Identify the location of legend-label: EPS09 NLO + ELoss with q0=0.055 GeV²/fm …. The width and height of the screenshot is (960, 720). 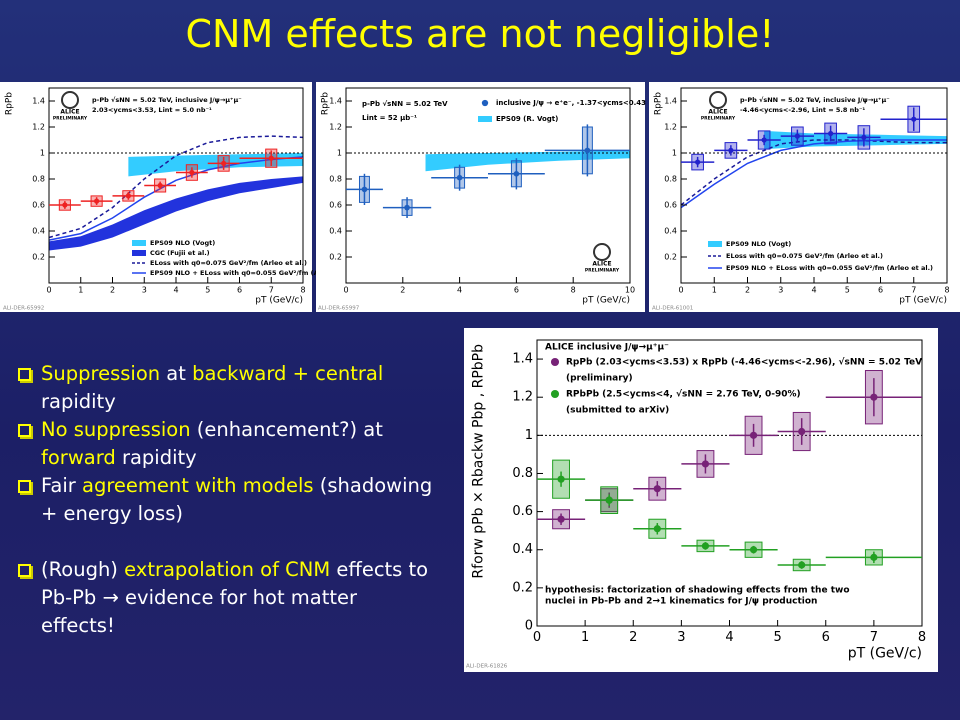
(253, 273).